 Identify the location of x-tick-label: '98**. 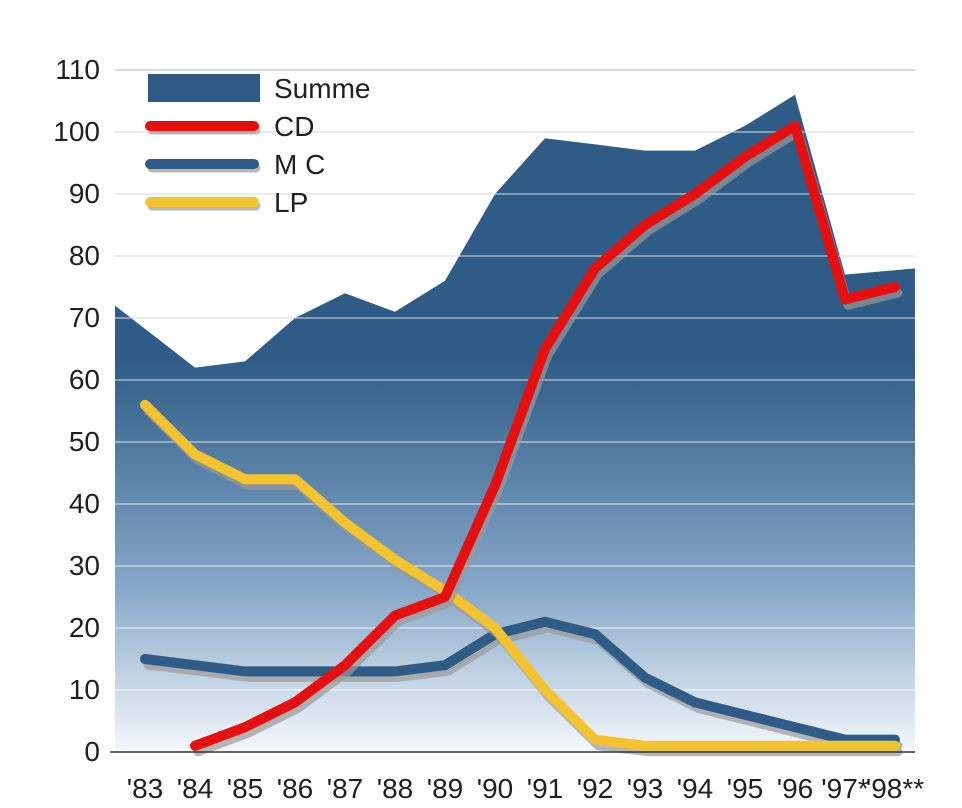
(895, 788).